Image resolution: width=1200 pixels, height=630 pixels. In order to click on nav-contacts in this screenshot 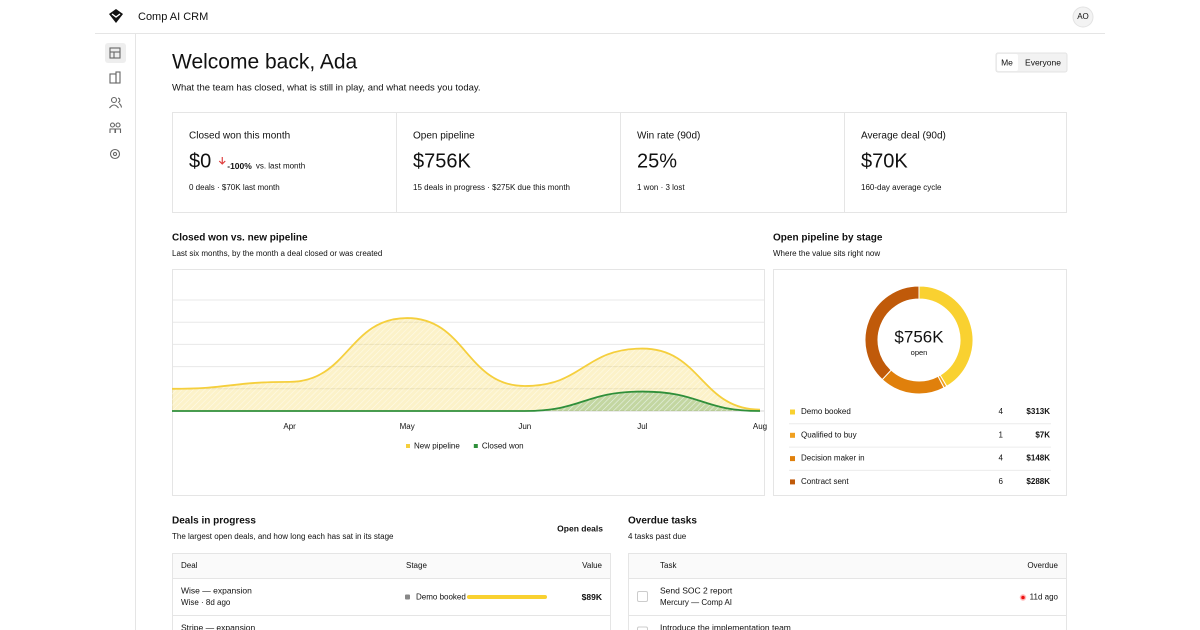, I will do `click(116, 102)`.